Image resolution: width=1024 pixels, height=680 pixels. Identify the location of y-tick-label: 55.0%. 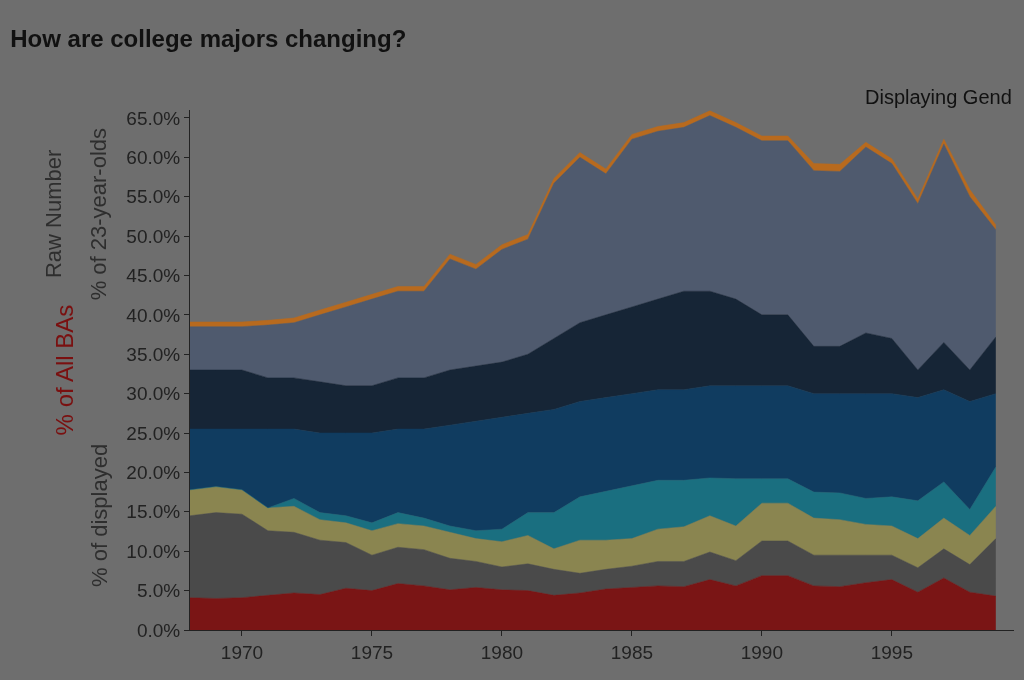
(153, 197).